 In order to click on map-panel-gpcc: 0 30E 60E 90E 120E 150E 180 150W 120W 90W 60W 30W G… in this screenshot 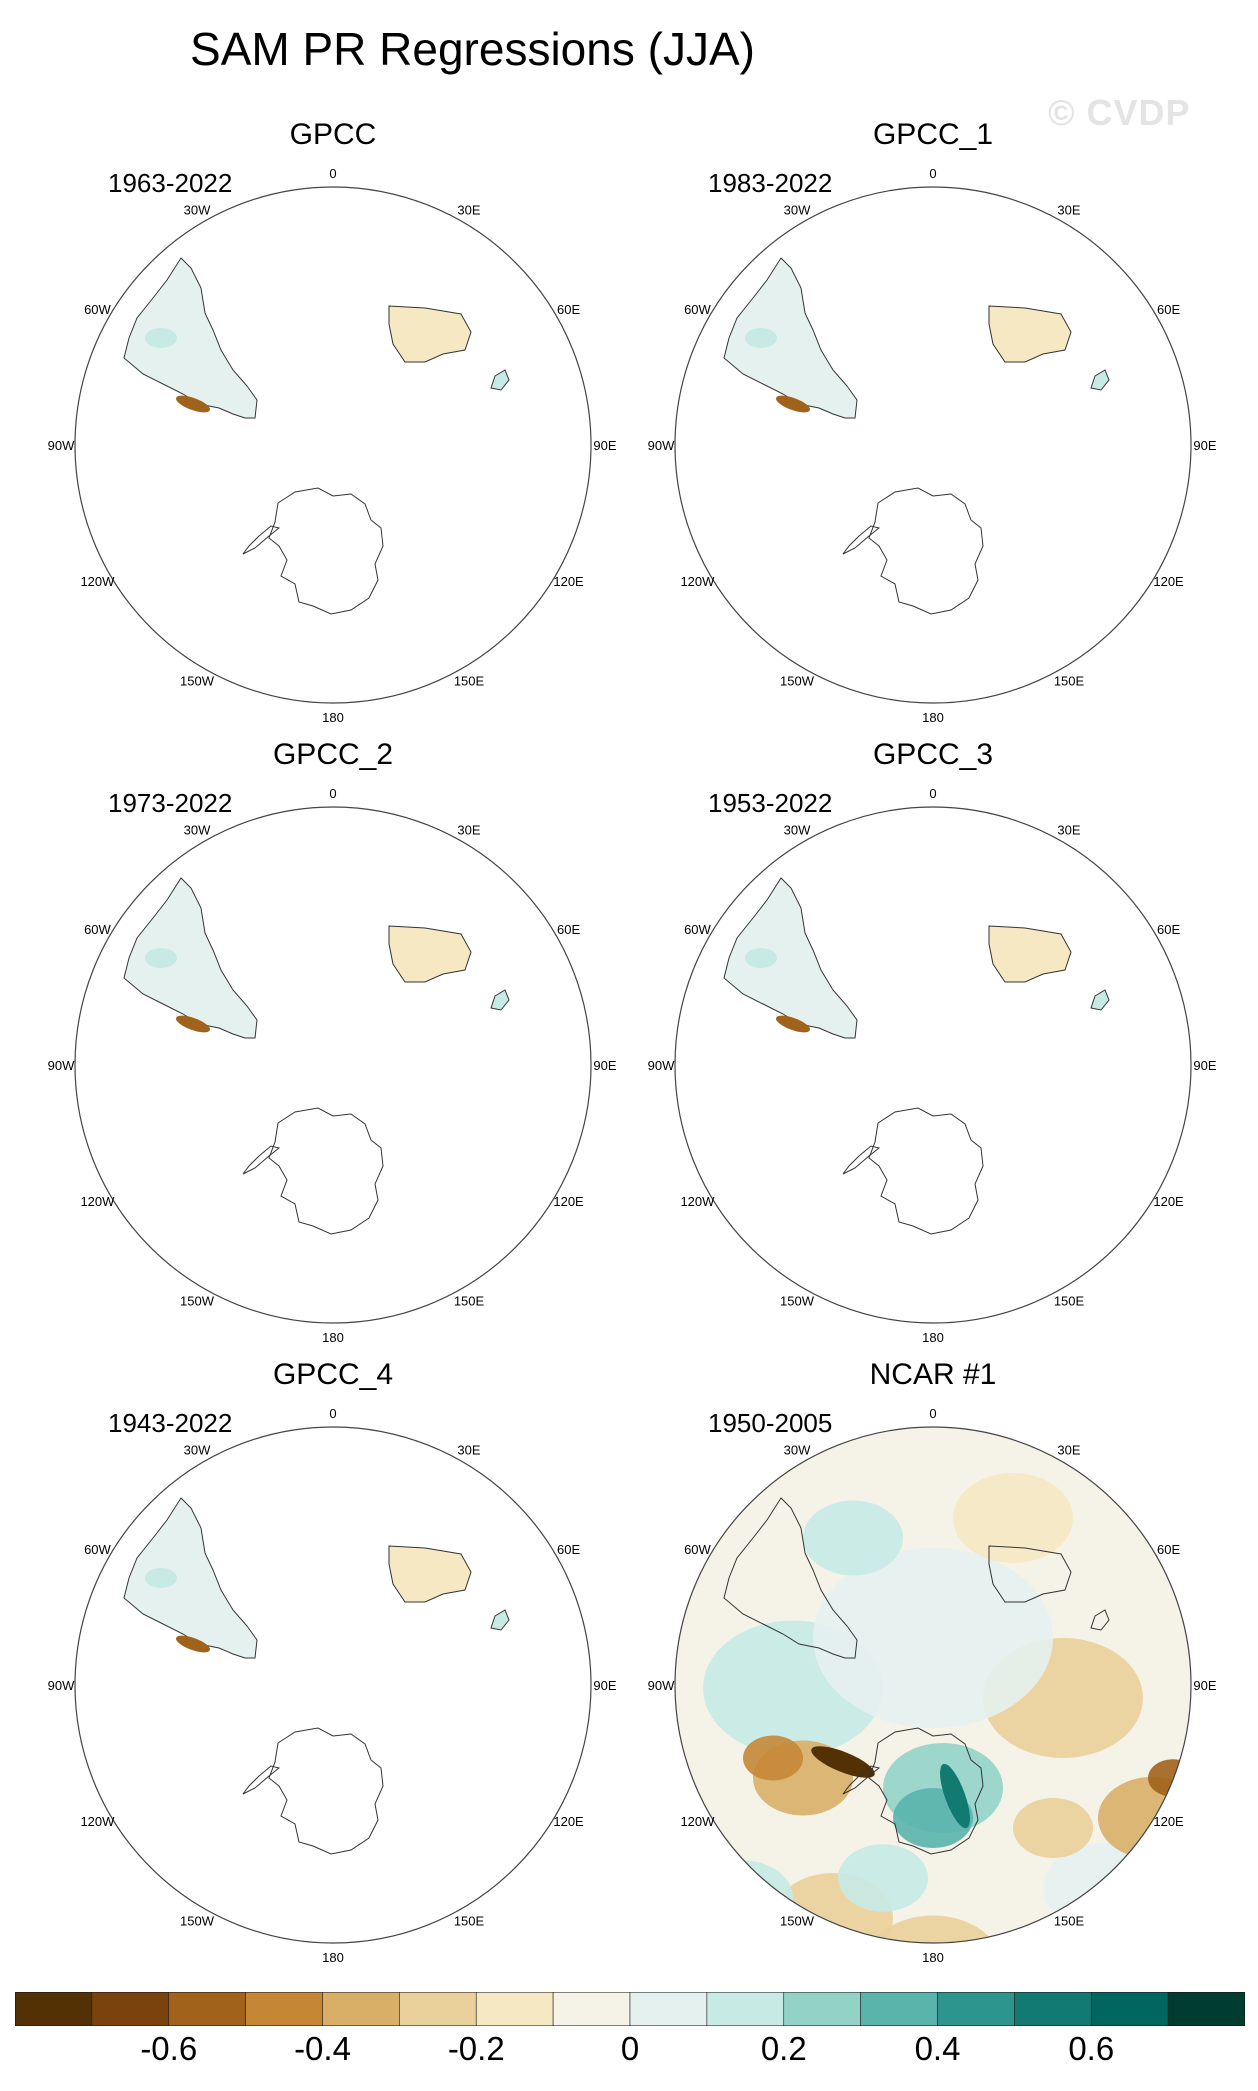, I will do `click(333, 428)`.